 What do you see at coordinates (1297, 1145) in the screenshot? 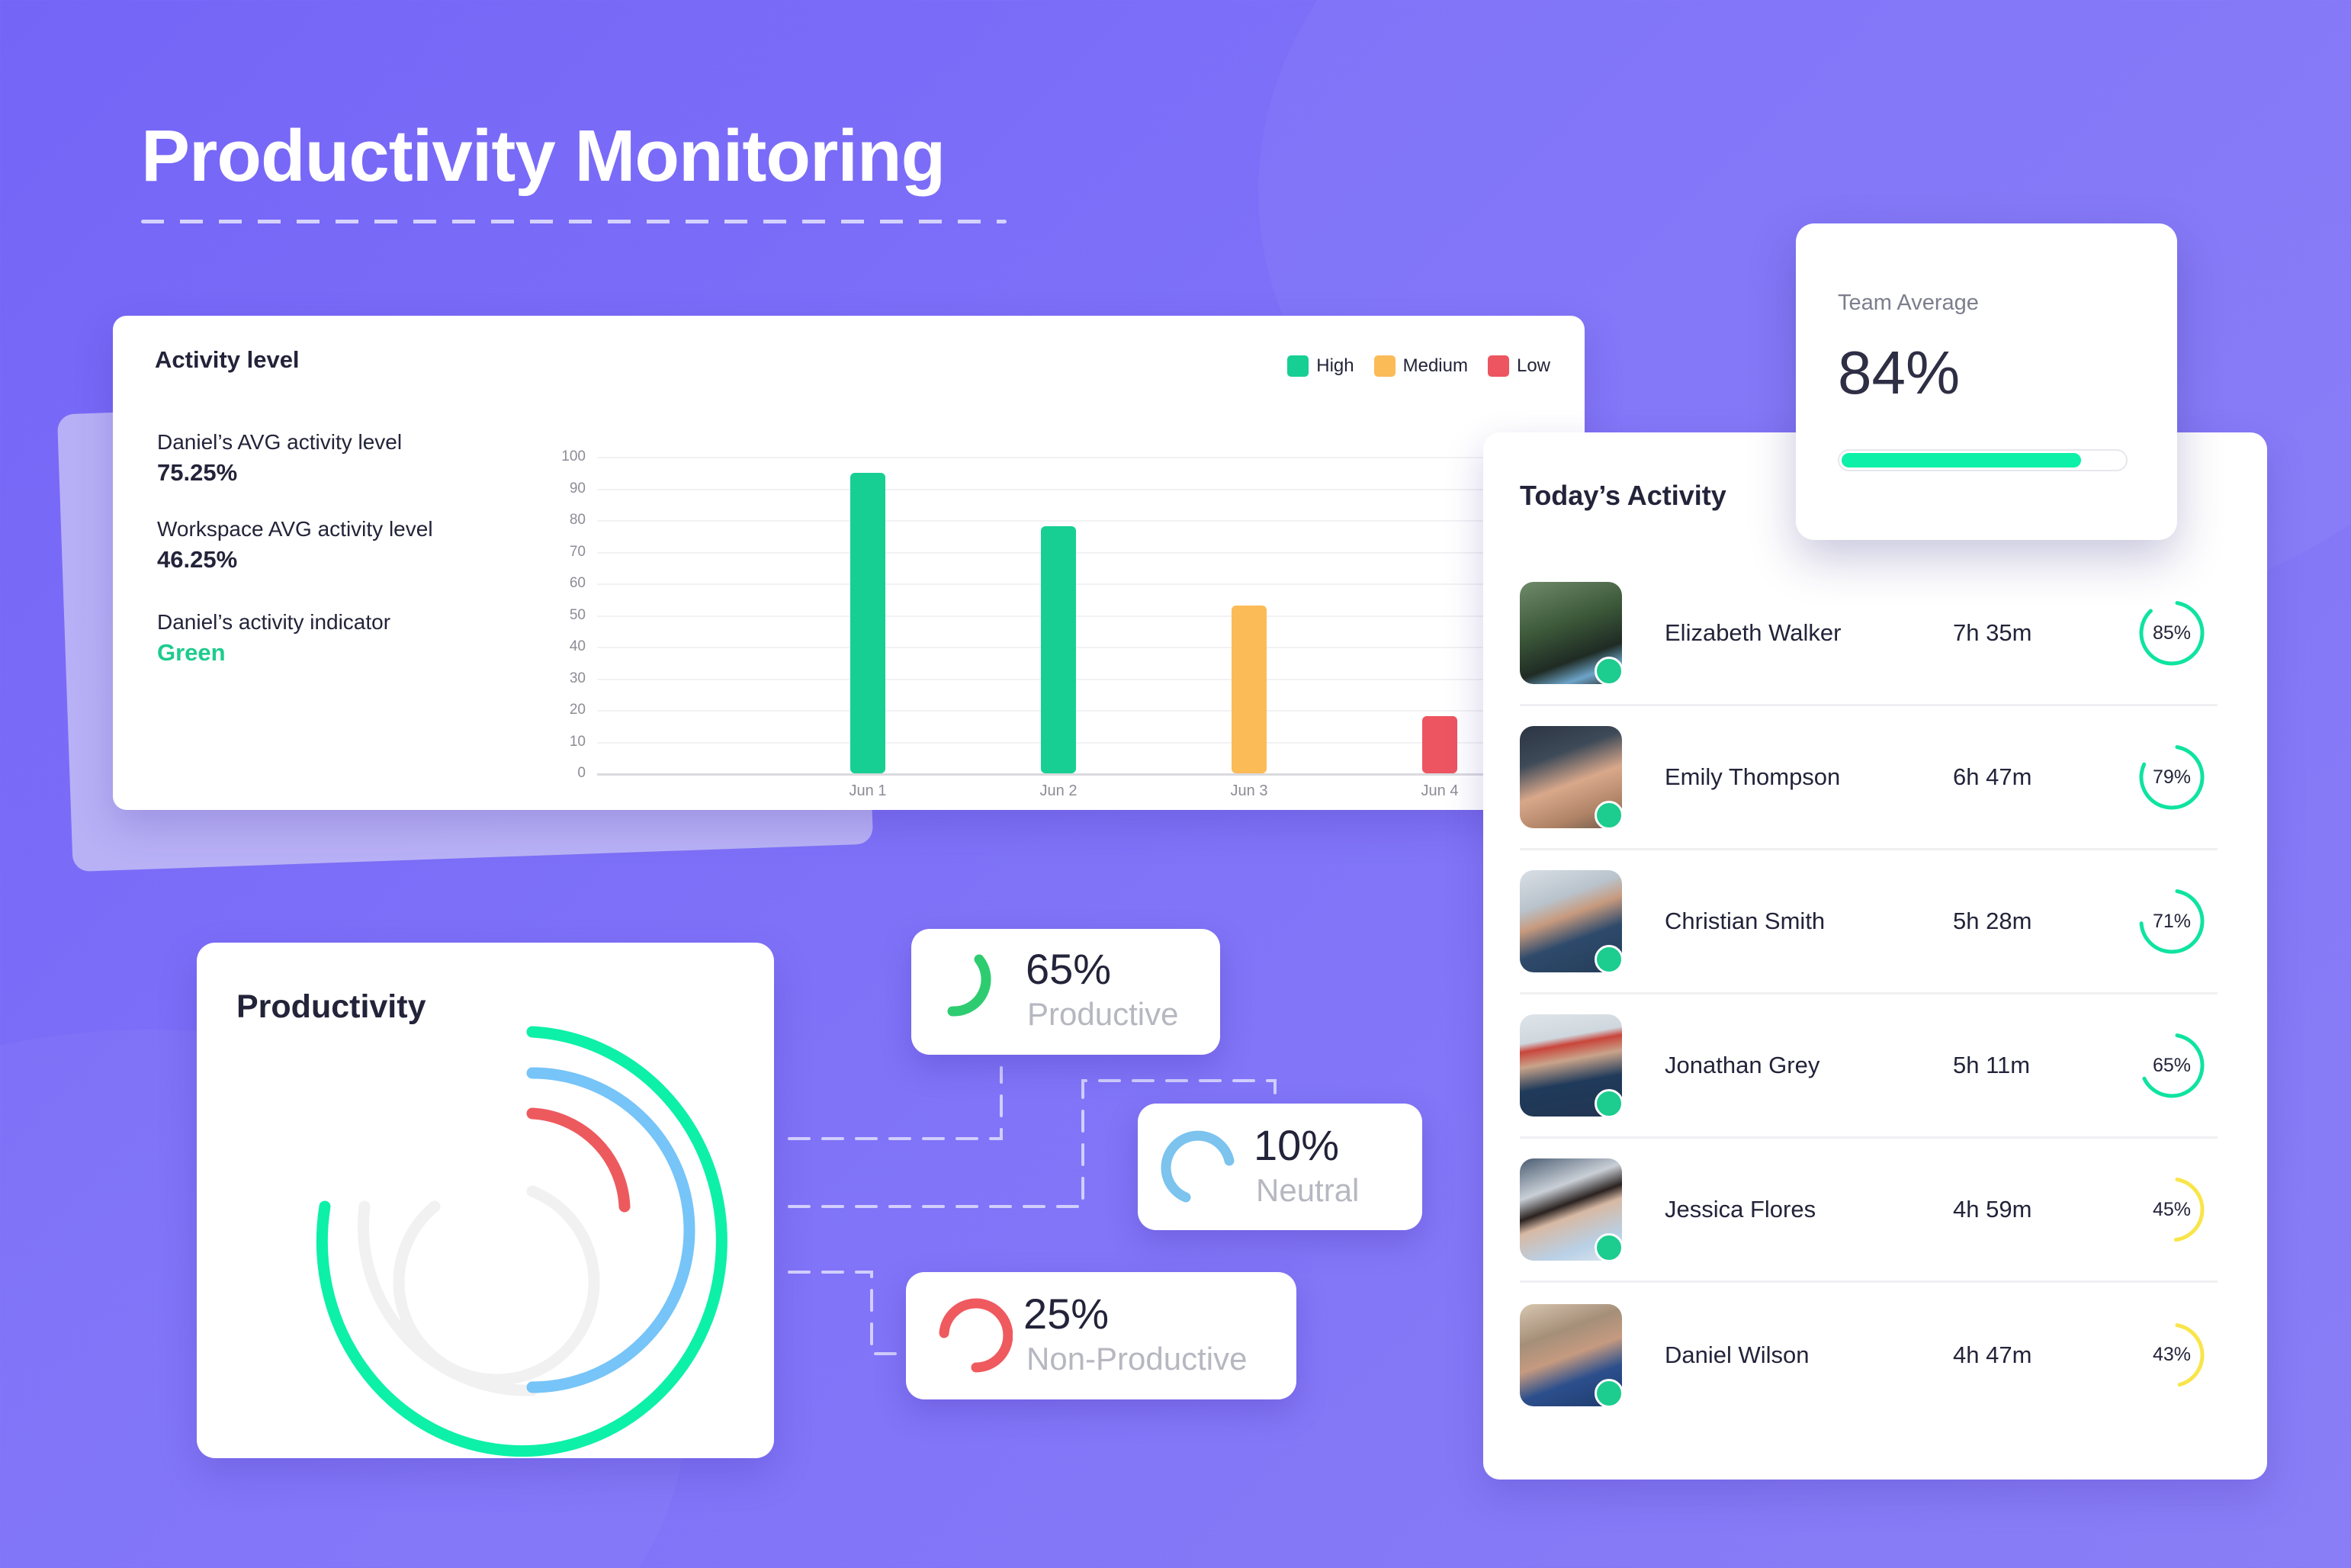
I see `neutral-percent: 10%` at bounding box center [1297, 1145].